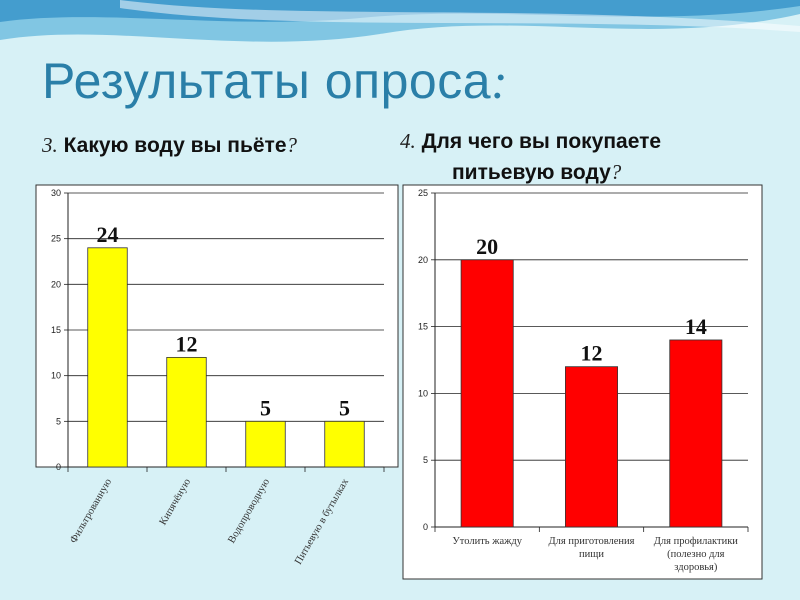 This screenshot has height=600, width=800. What do you see at coordinates (292, 145) in the screenshot?
I see `question-3-mark: ?` at bounding box center [292, 145].